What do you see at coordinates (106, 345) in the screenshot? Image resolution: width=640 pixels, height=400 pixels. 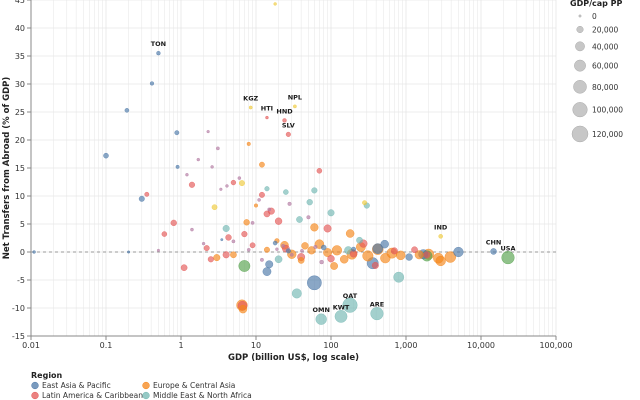 I see `x-tick-label: 0.1` at bounding box center [106, 345].